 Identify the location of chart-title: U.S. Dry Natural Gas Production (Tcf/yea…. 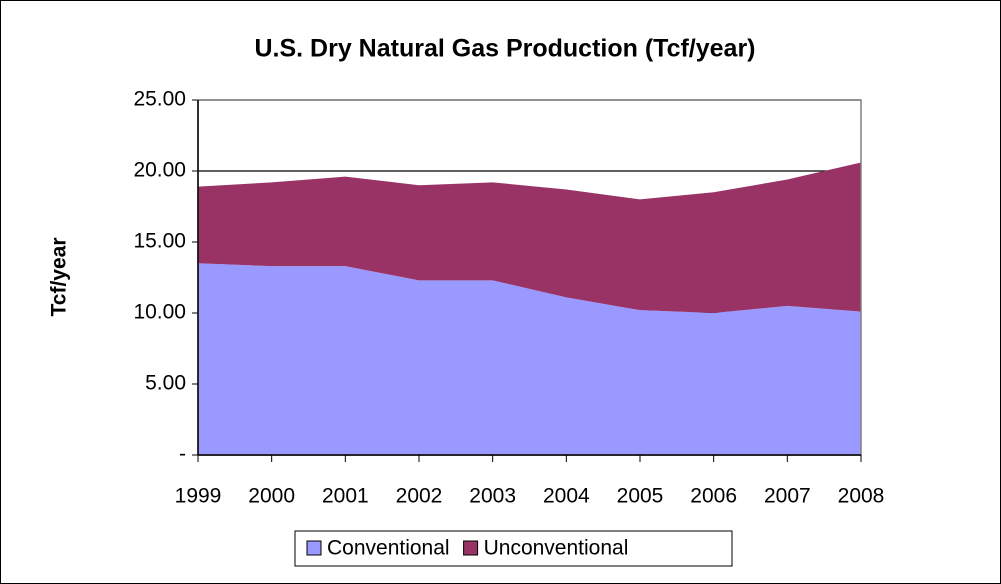
(504, 49).